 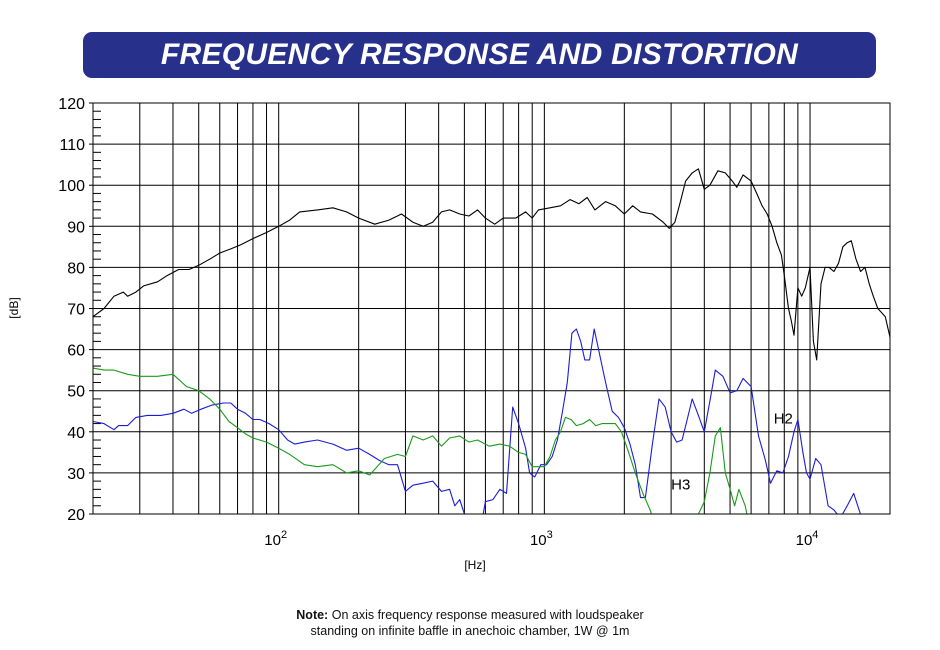 What do you see at coordinates (783, 419) in the screenshot?
I see `annotation-h2: H2` at bounding box center [783, 419].